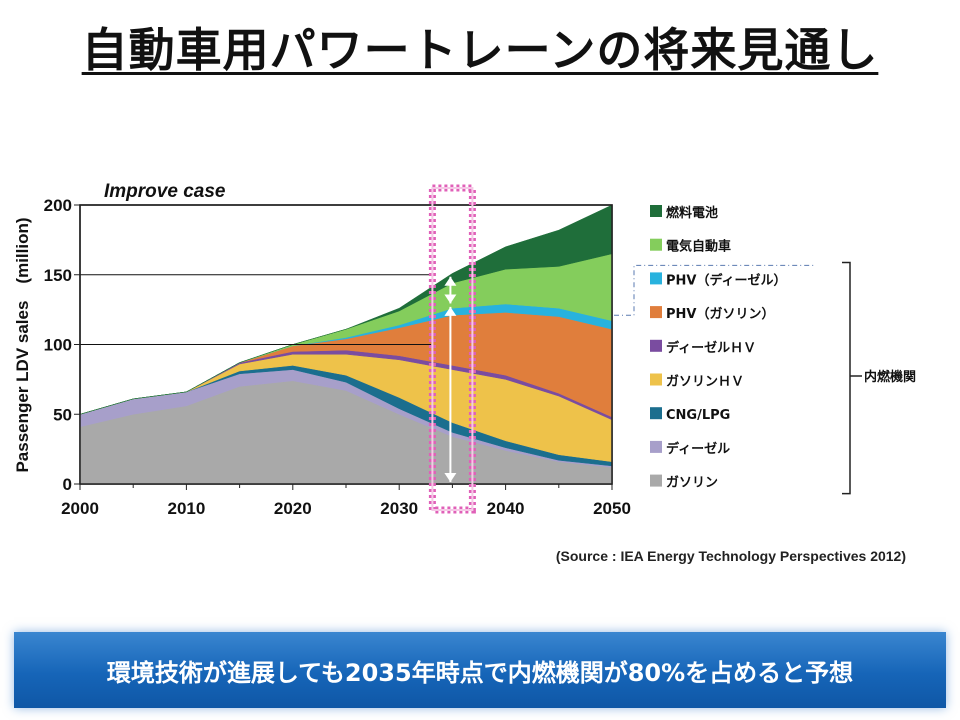 The width and height of the screenshot is (960, 720). I want to click on legend-label: ガソリンＨＶ, so click(705, 382).